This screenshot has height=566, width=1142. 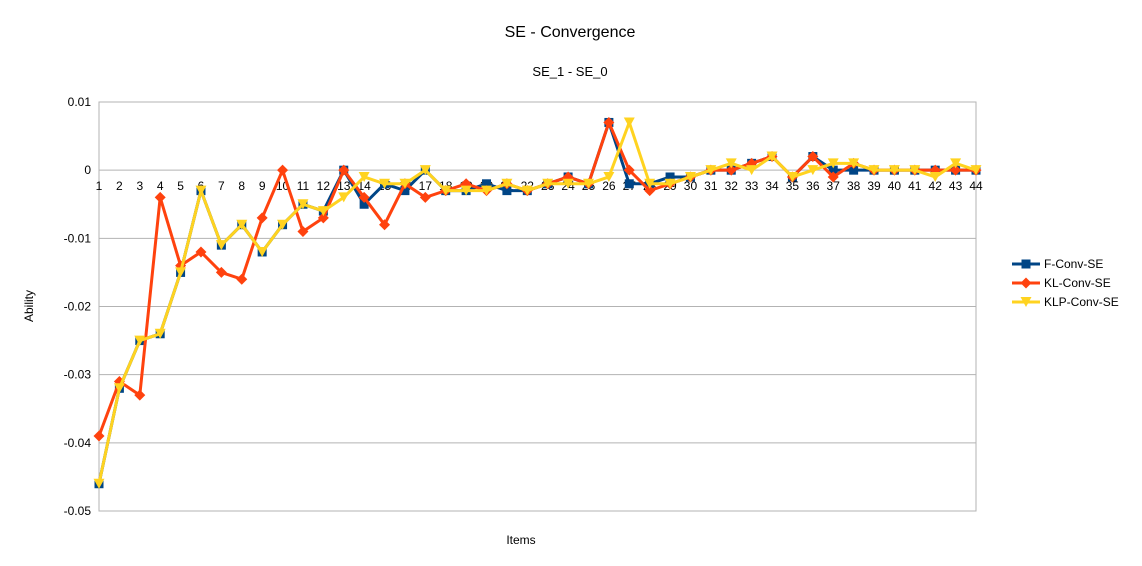 What do you see at coordinates (160, 186) in the screenshot?
I see `x-tick-label: 4` at bounding box center [160, 186].